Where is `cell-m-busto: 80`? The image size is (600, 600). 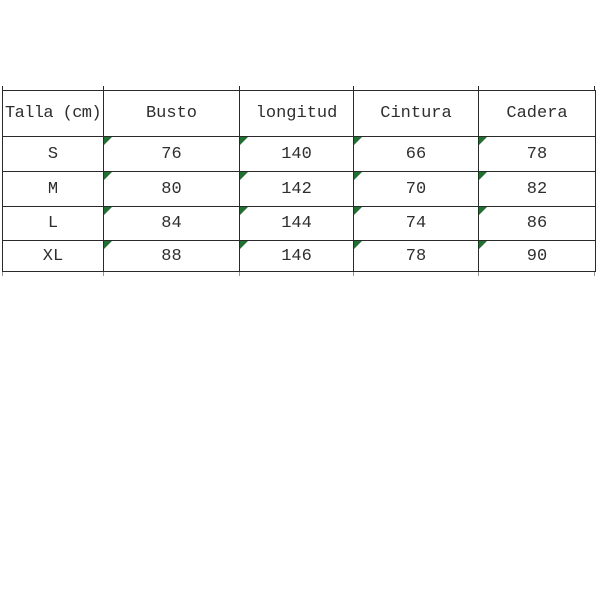
cell-m-busto: 80 is located at coordinates (172, 189).